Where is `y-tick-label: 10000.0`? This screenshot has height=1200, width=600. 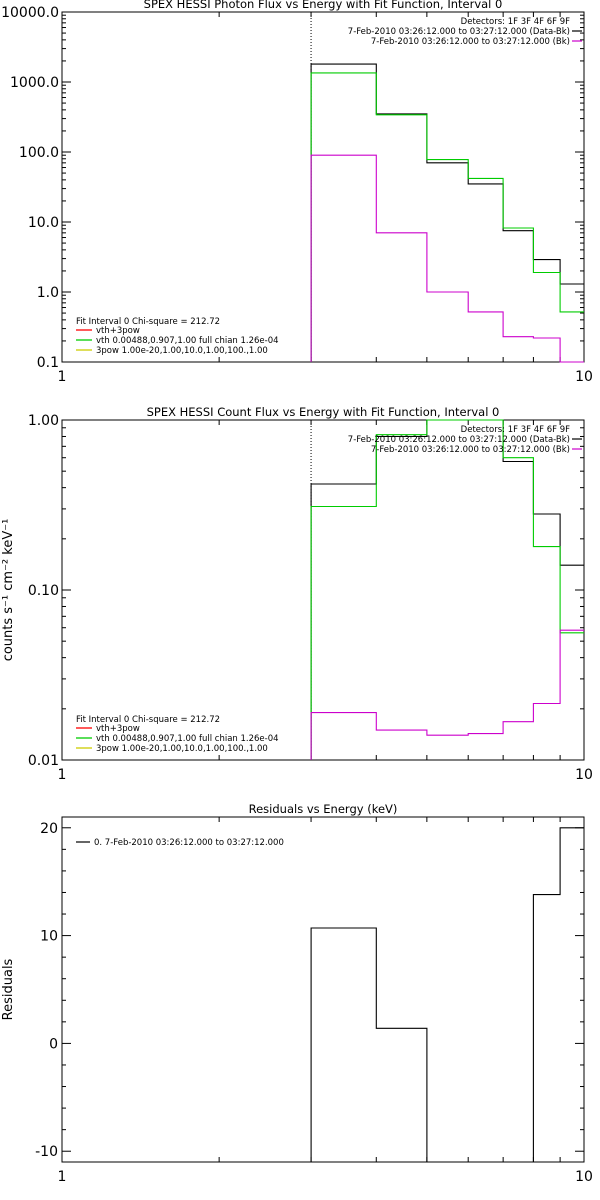
y-tick-label: 10000.0 is located at coordinates (30, 13).